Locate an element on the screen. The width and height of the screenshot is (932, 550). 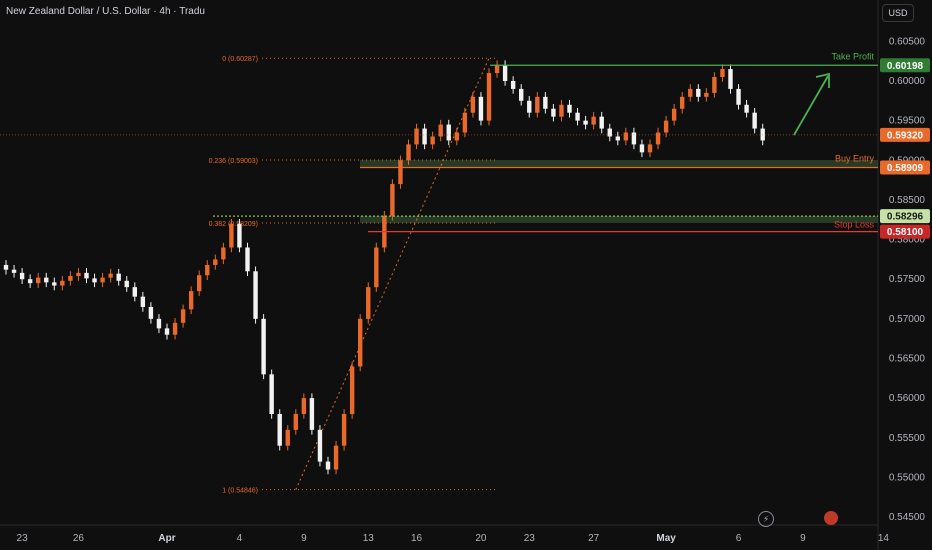
y-tick-label: 0.57000 is located at coordinates (907, 319).